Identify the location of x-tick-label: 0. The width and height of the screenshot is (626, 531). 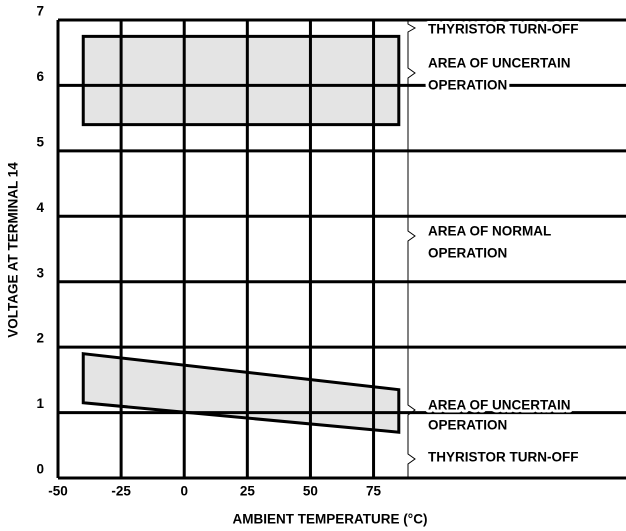
(184, 491).